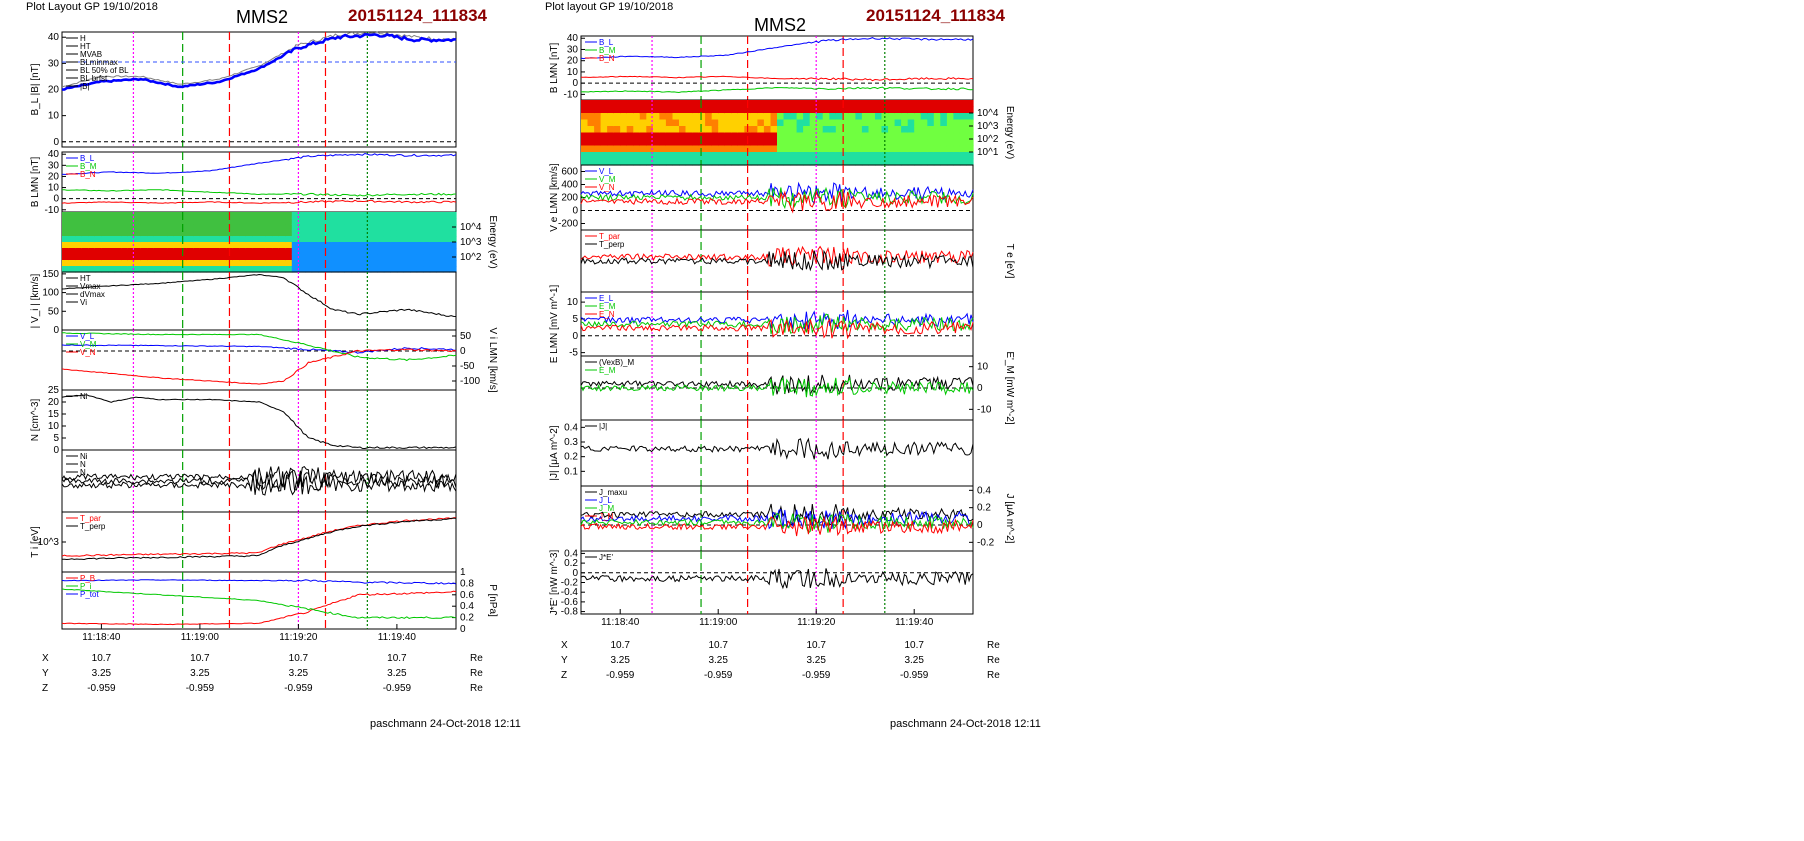 The width and height of the screenshot is (1804, 841). What do you see at coordinates (606, 171) in the screenshot?
I see `legend-label: V_L` at bounding box center [606, 171].